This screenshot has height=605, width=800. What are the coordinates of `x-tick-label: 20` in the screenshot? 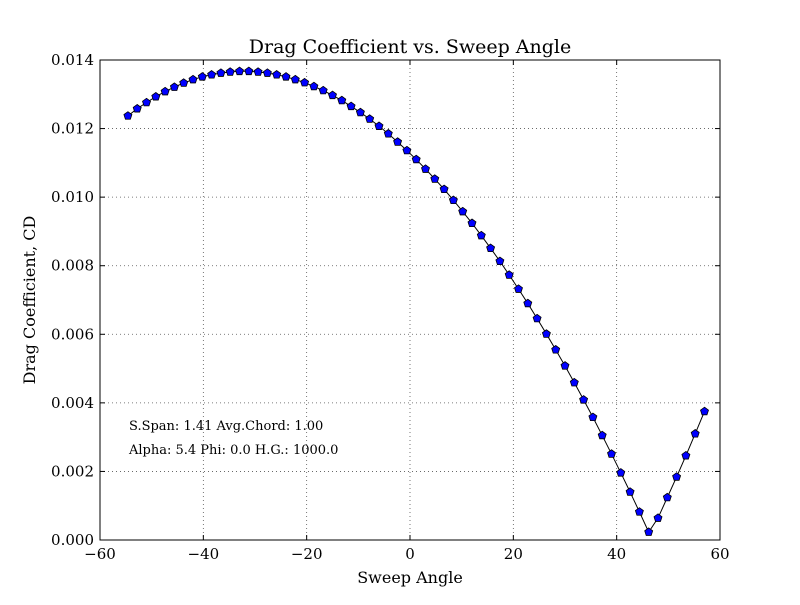 It's located at (513, 554).